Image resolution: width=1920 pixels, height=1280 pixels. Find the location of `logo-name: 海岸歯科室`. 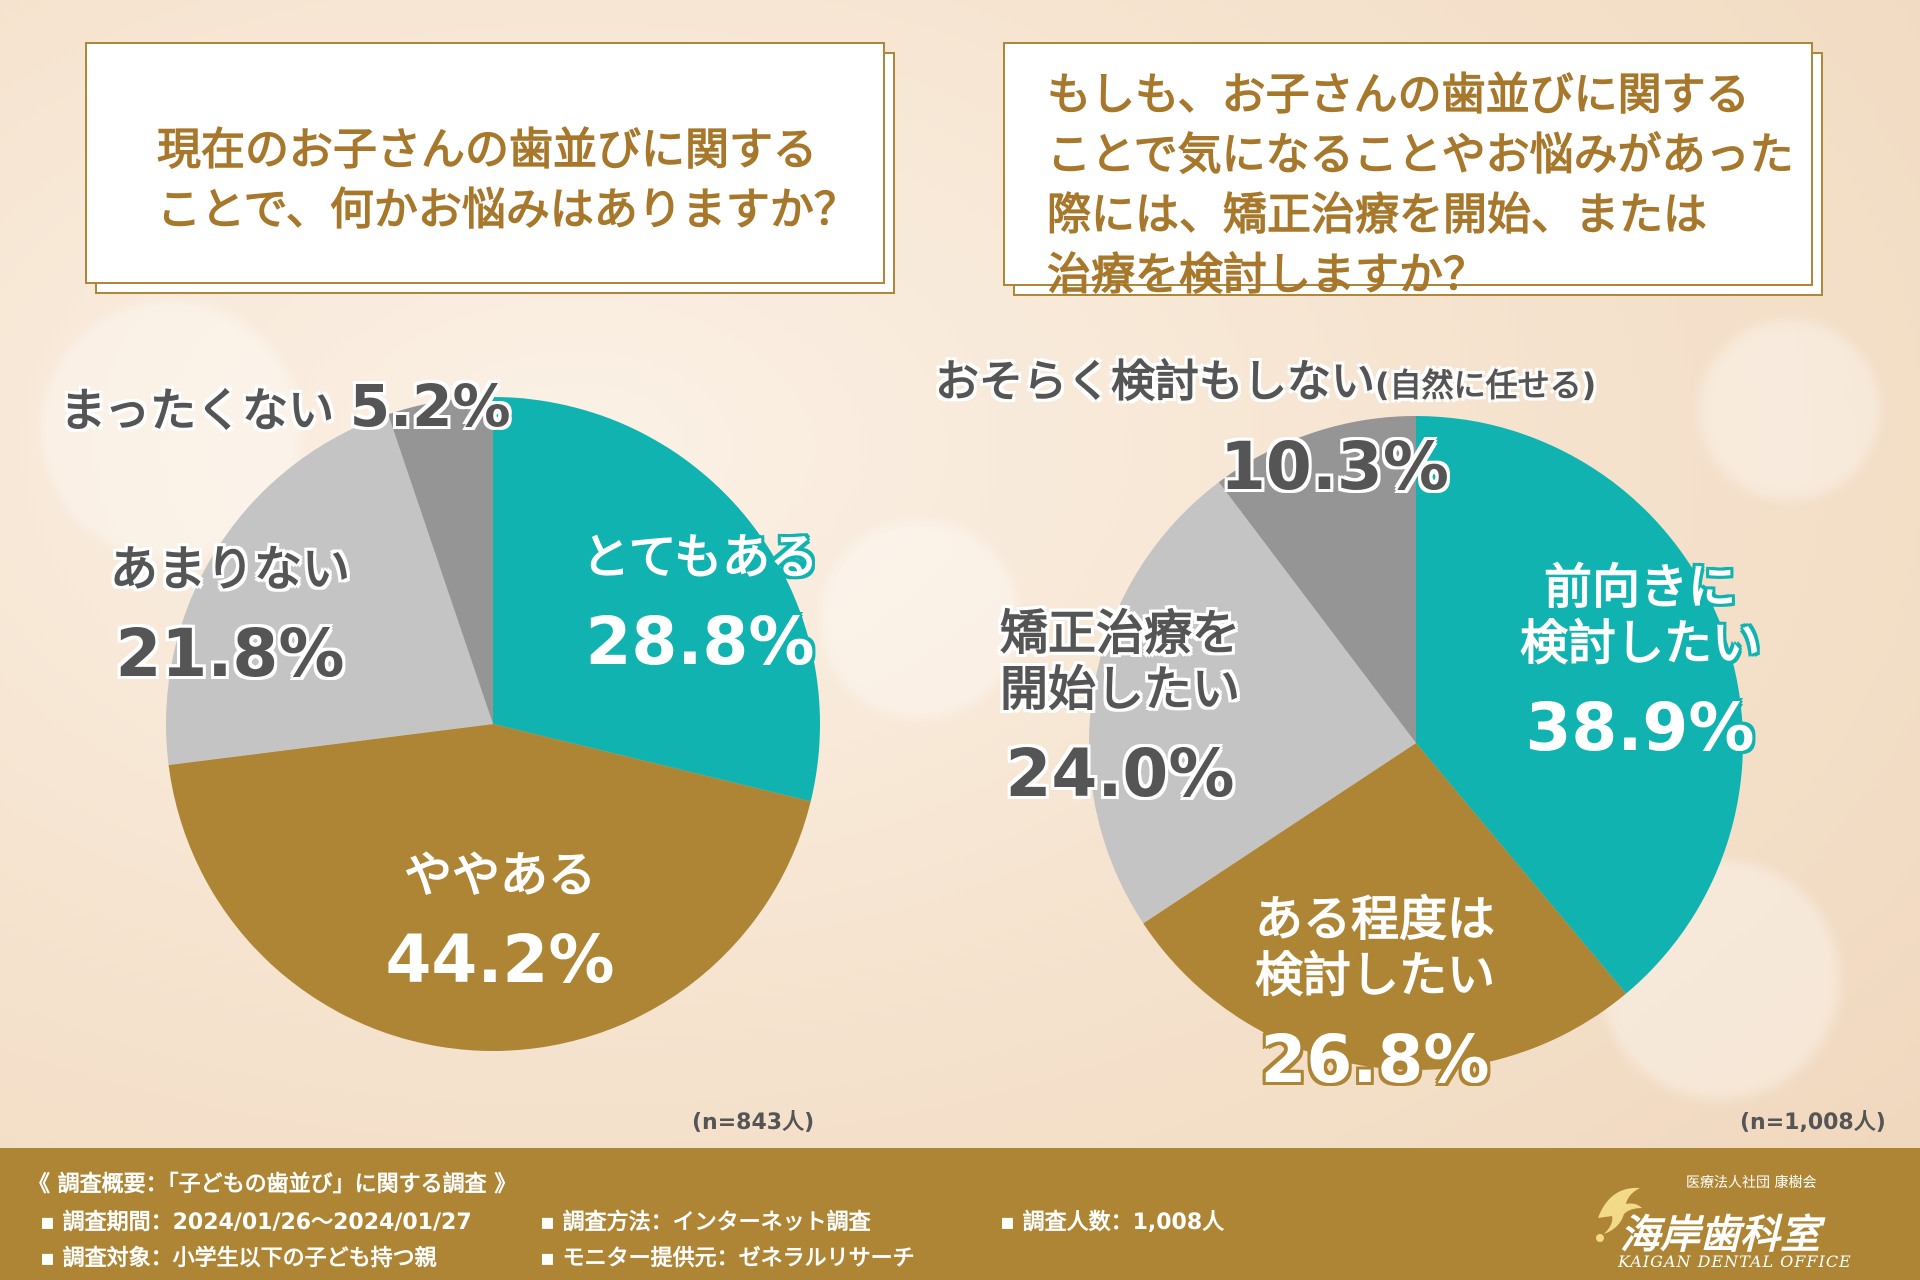

logo-name: 海岸歯科室 is located at coordinates (1720, 1234).